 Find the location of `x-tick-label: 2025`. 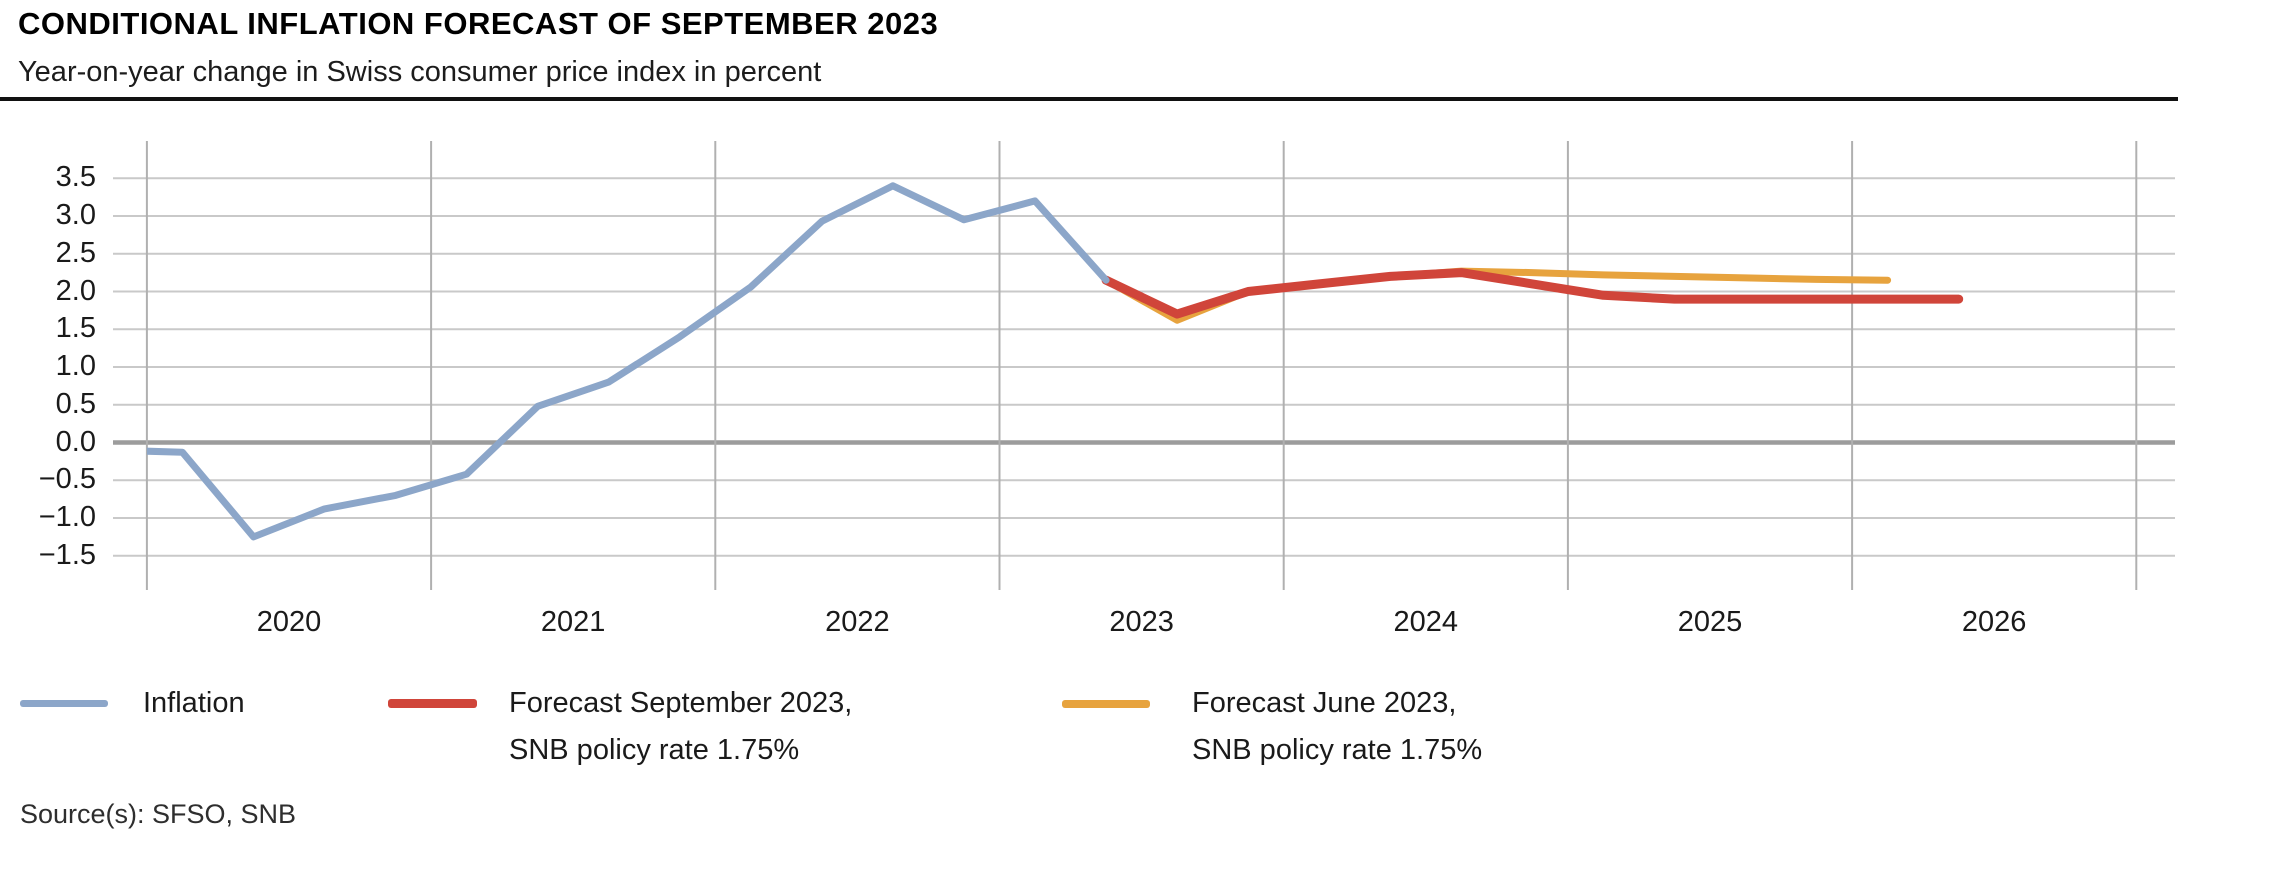

x-tick-label: 2025 is located at coordinates (1710, 622).